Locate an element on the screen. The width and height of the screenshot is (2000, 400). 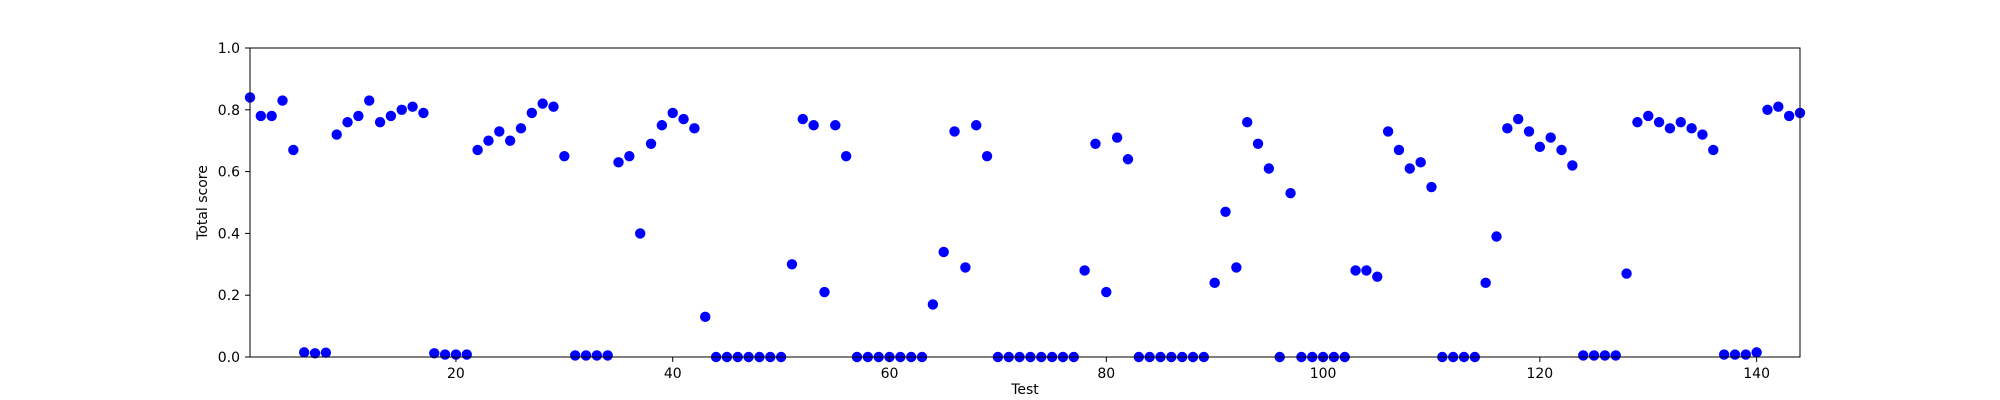
y-tick-label: 1.0 is located at coordinates (229, 49).